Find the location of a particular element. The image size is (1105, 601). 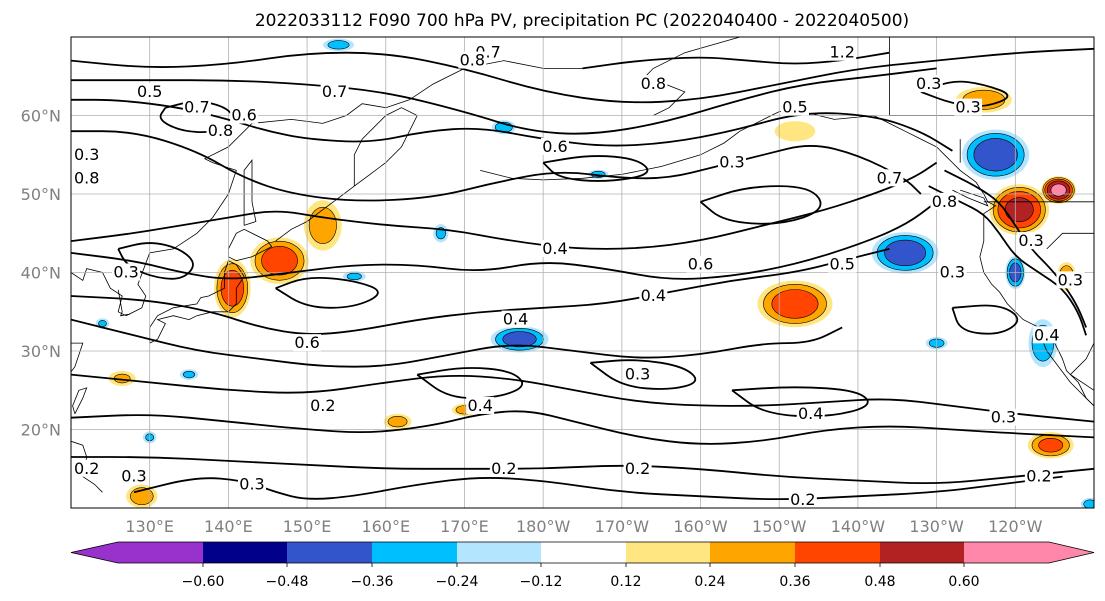

latitude-axis: 20°N 30°N 40°N 50°N 60°N is located at coordinates (41, 273).